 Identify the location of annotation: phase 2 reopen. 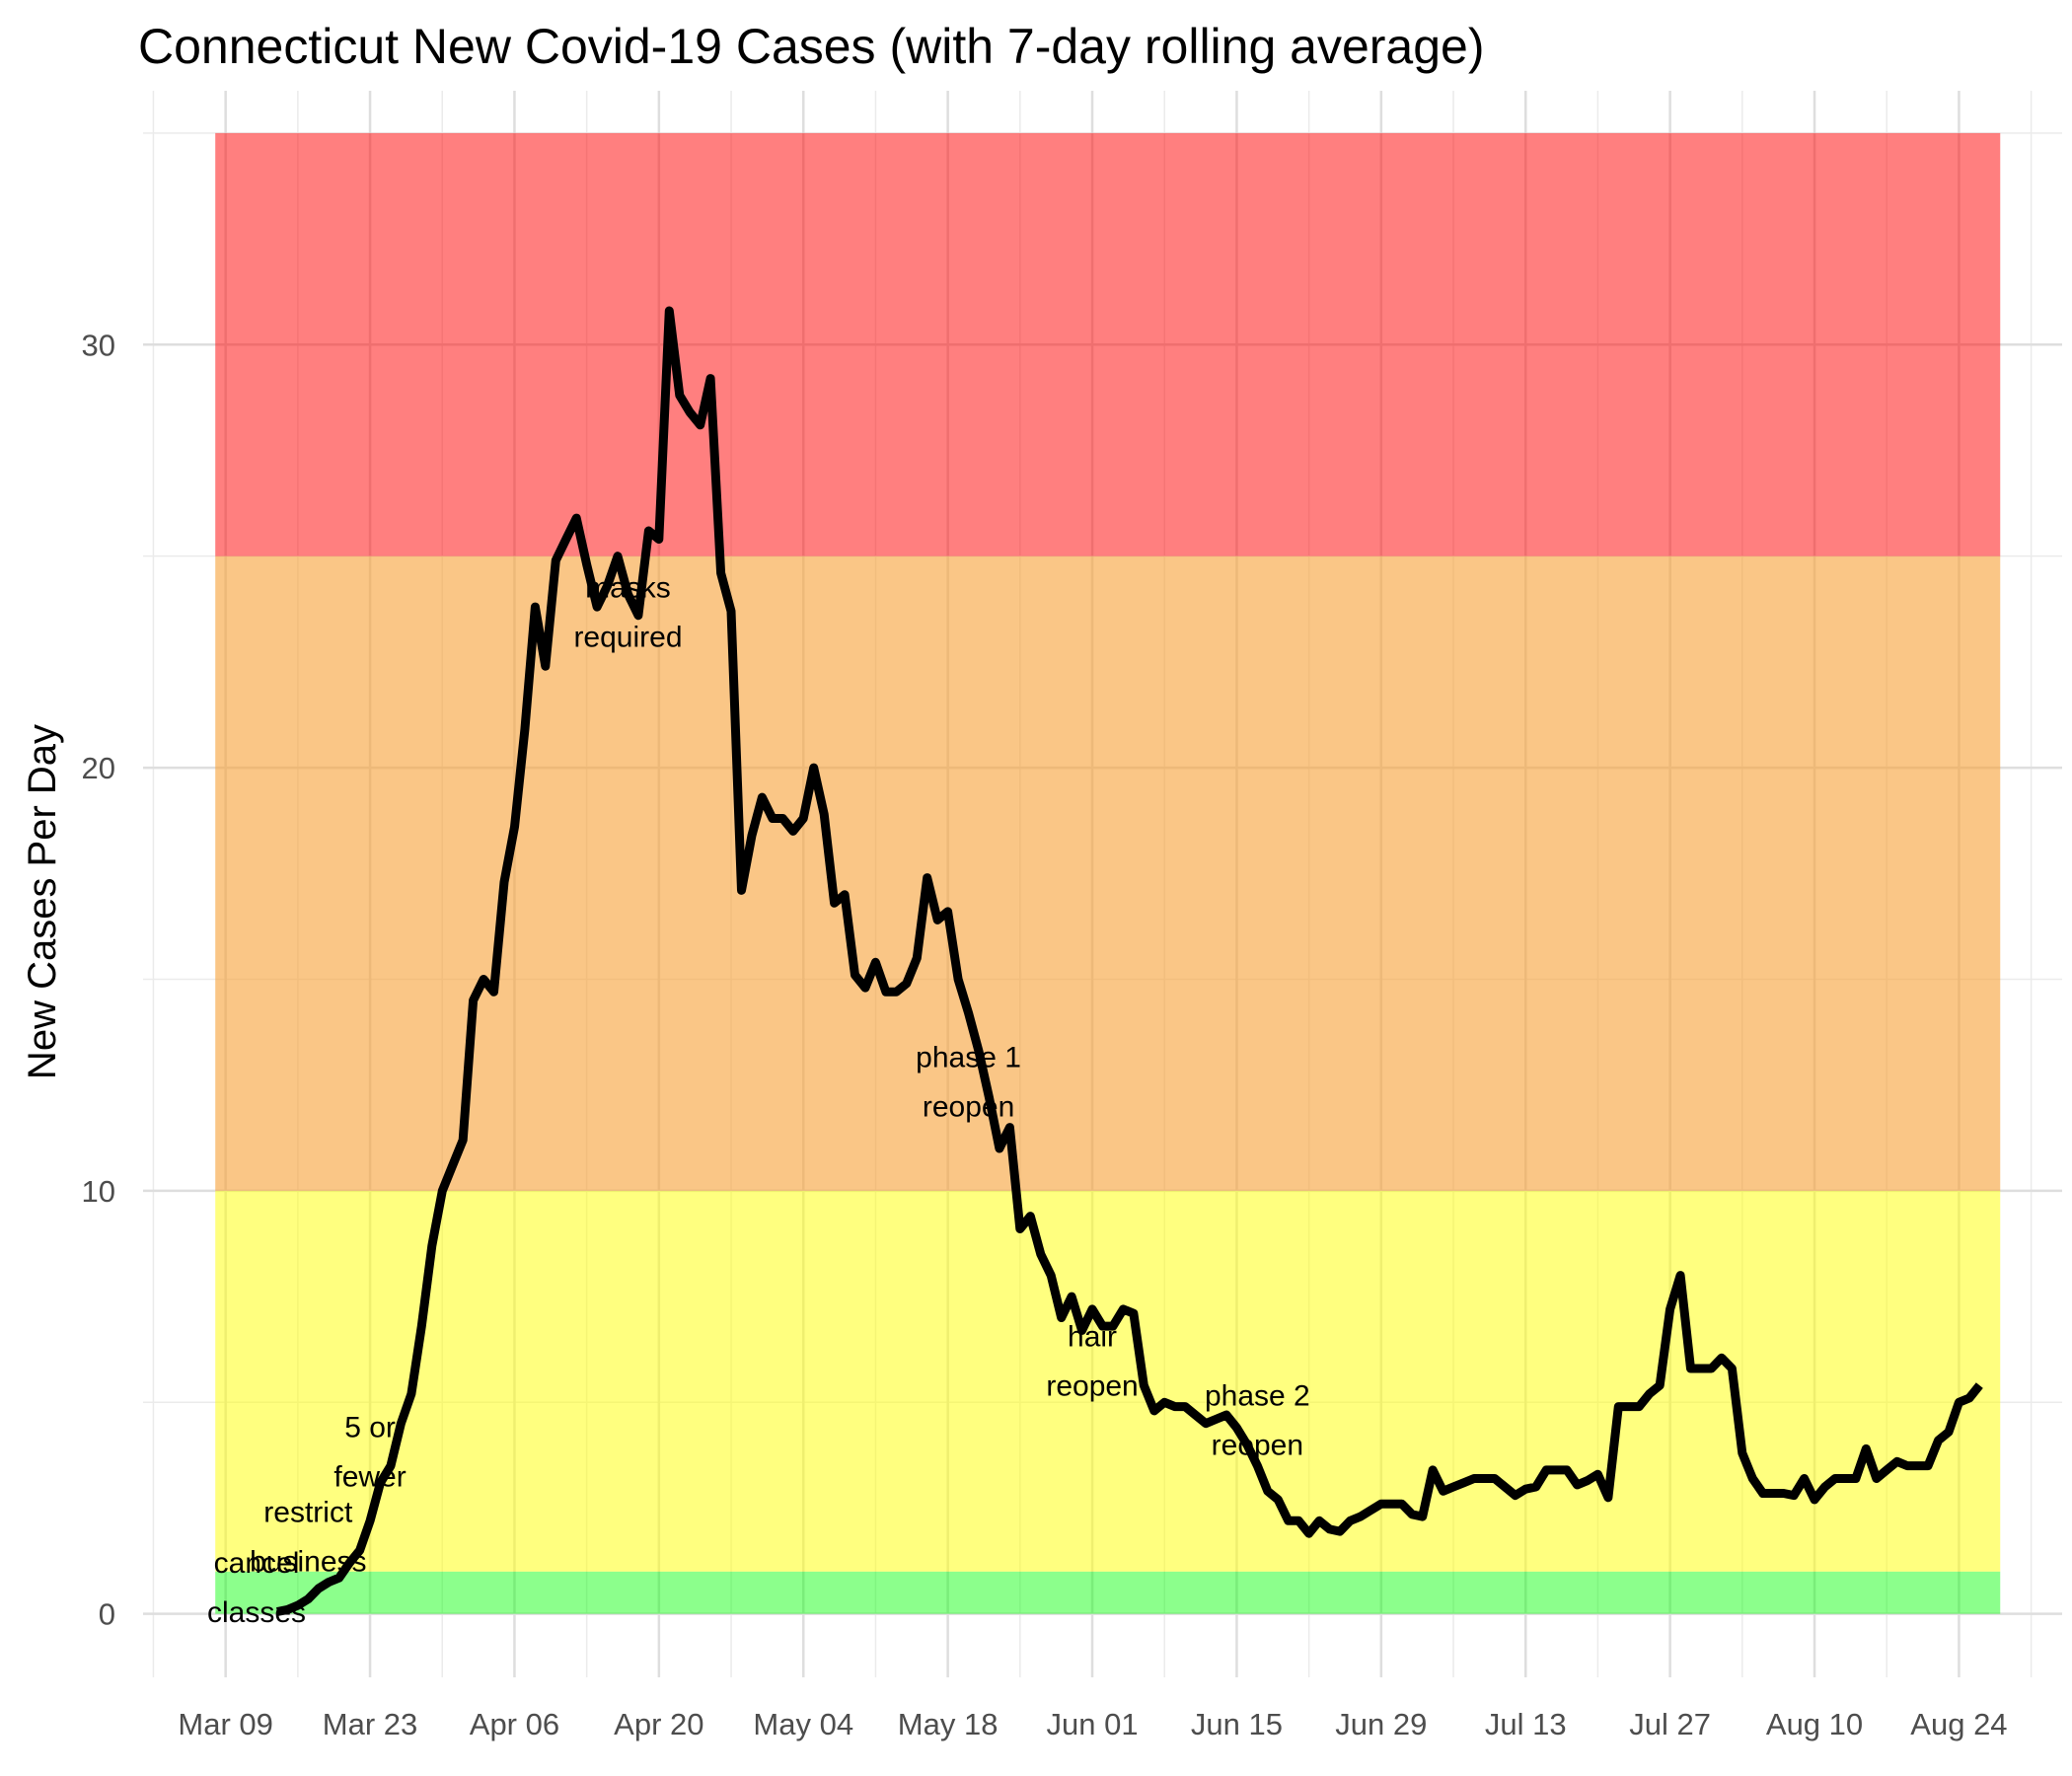
(1258, 1420).